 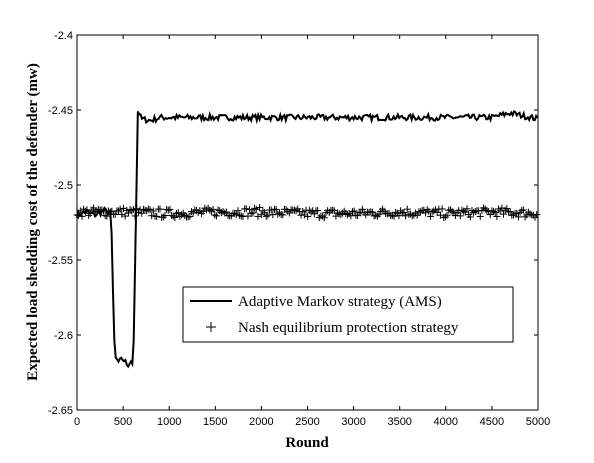 What do you see at coordinates (211, 327) in the screenshot?
I see `legend-plus-sample` at bounding box center [211, 327].